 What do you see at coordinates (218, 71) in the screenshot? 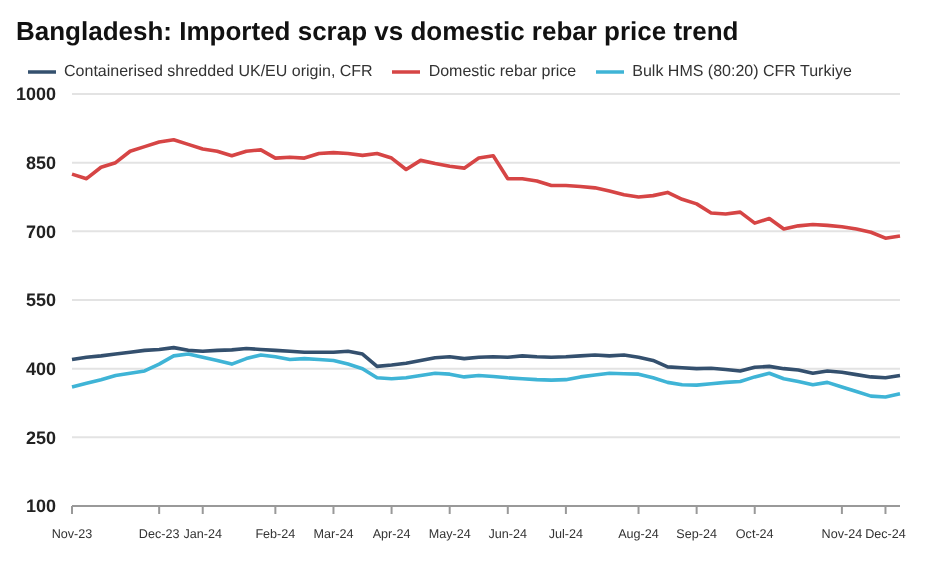
I see `legend-label: Containerised shredded UK/EU origin, CFR` at bounding box center [218, 71].